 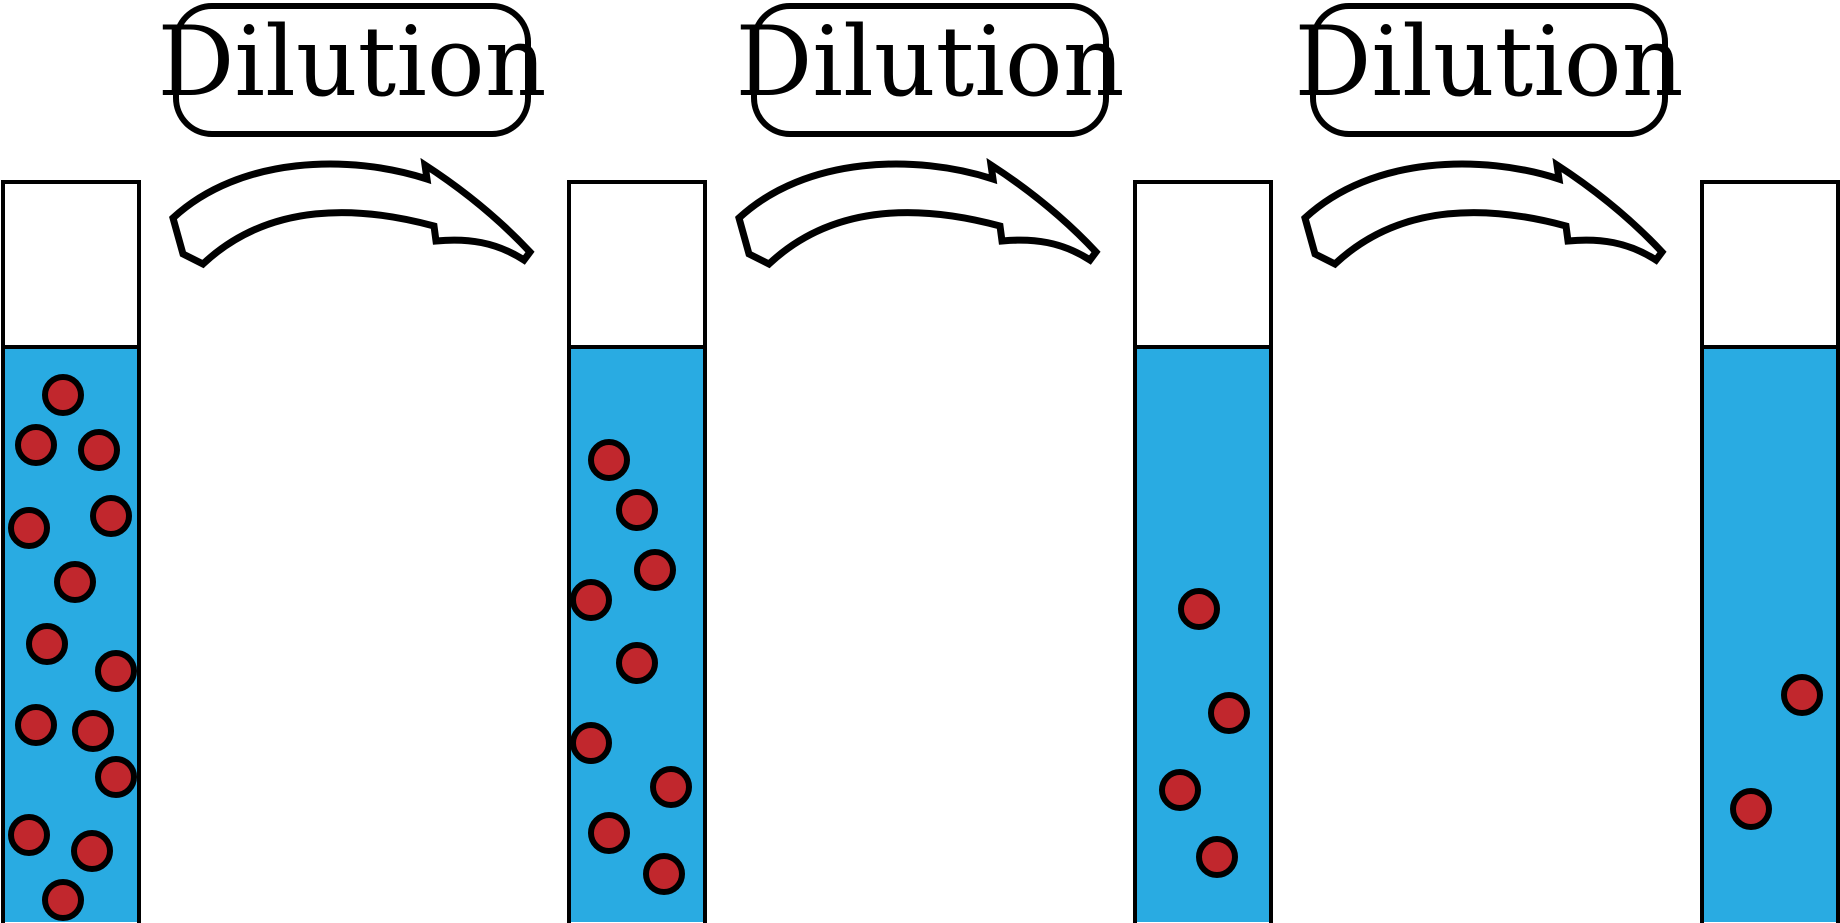 I want to click on dilution-step-1: Dilution, so click(x=352, y=70).